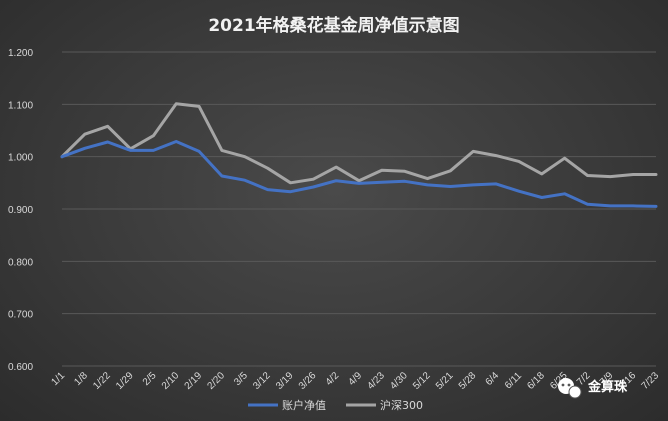 Image resolution: width=668 pixels, height=421 pixels. Describe the element at coordinates (194, 381) in the screenshot. I see `x-tick-label: 2/19` at that location.